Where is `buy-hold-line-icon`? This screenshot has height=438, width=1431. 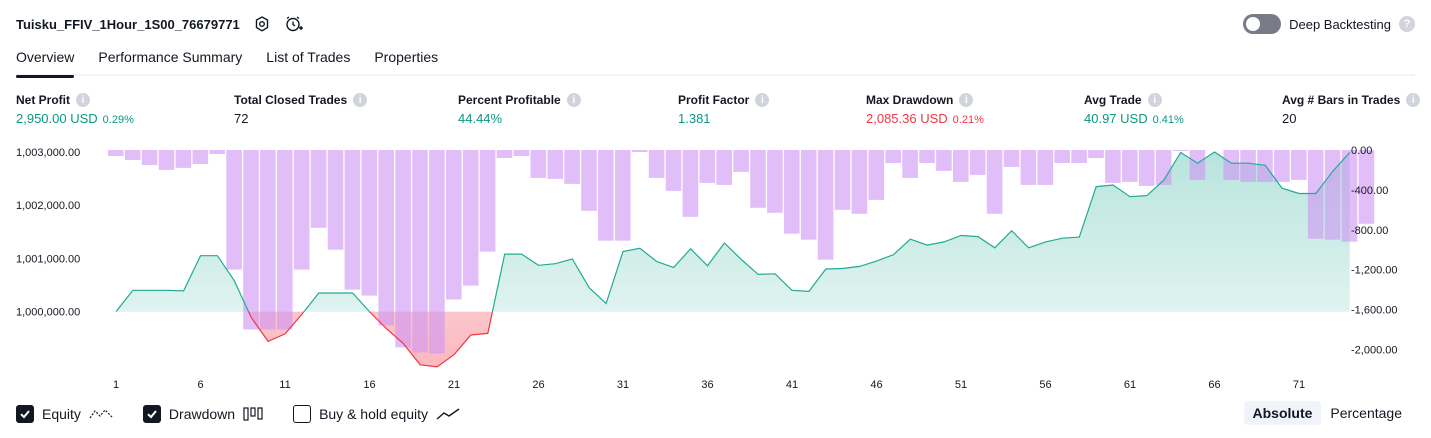 buy-hold-line-icon is located at coordinates (448, 414).